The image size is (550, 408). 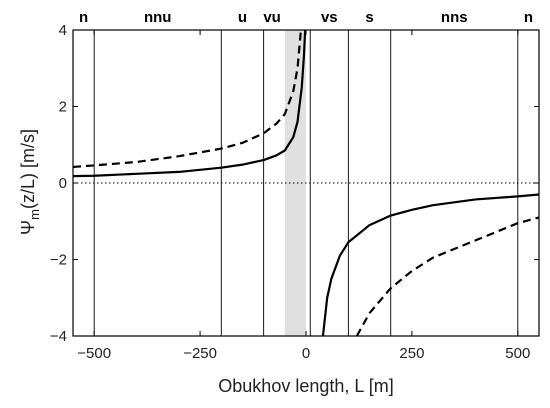 I want to click on series-solid-positive-branch, so click(x=430, y=264).